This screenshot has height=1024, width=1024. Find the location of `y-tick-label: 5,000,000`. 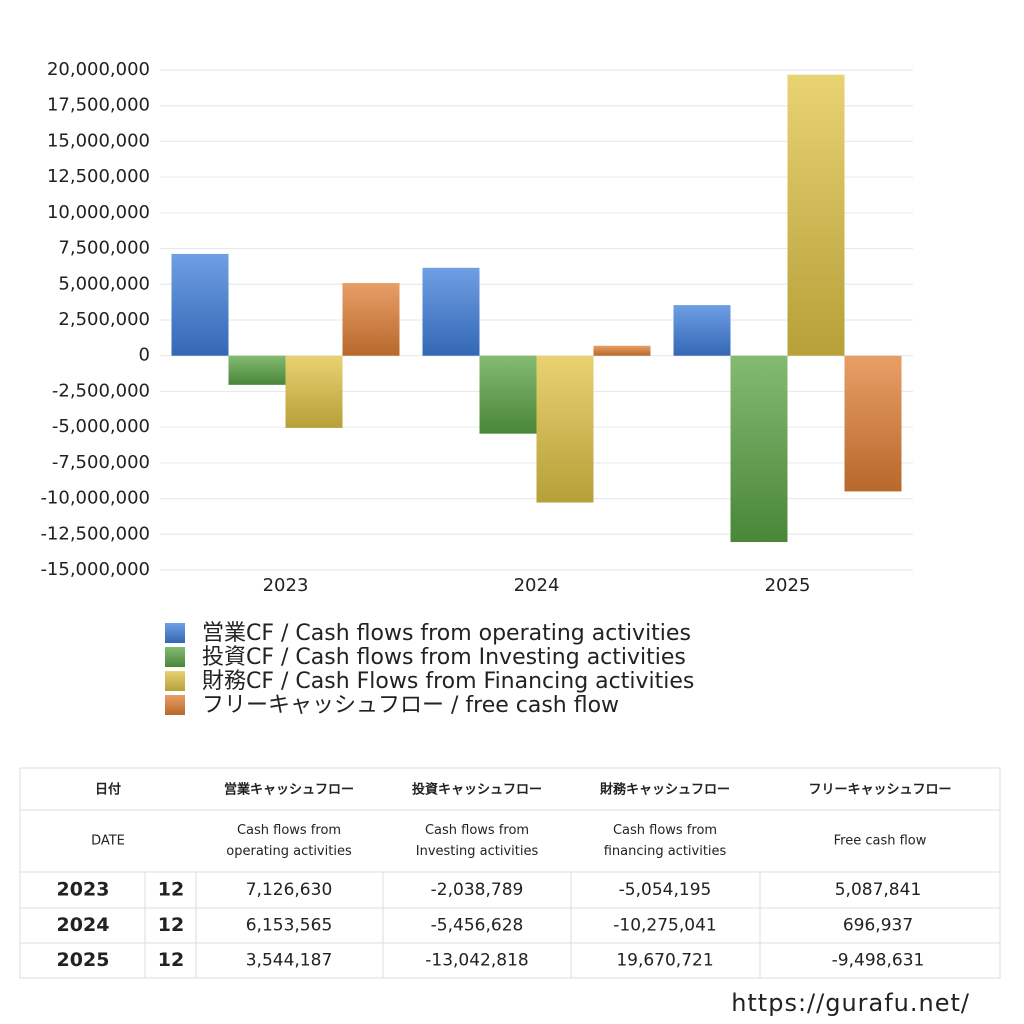

y-tick-label: 5,000,000 is located at coordinates (104, 283).